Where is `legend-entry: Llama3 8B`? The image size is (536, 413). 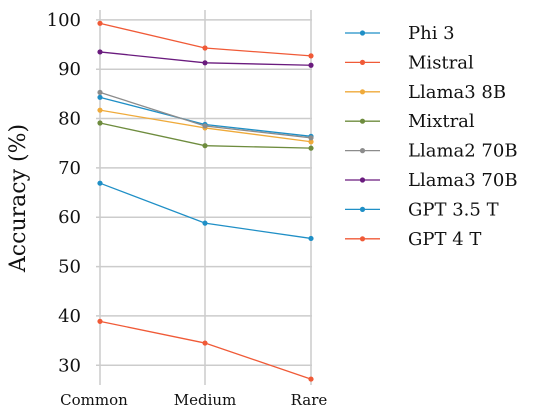 legend-entry: Llama3 8B is located at coordinates (425, 92).